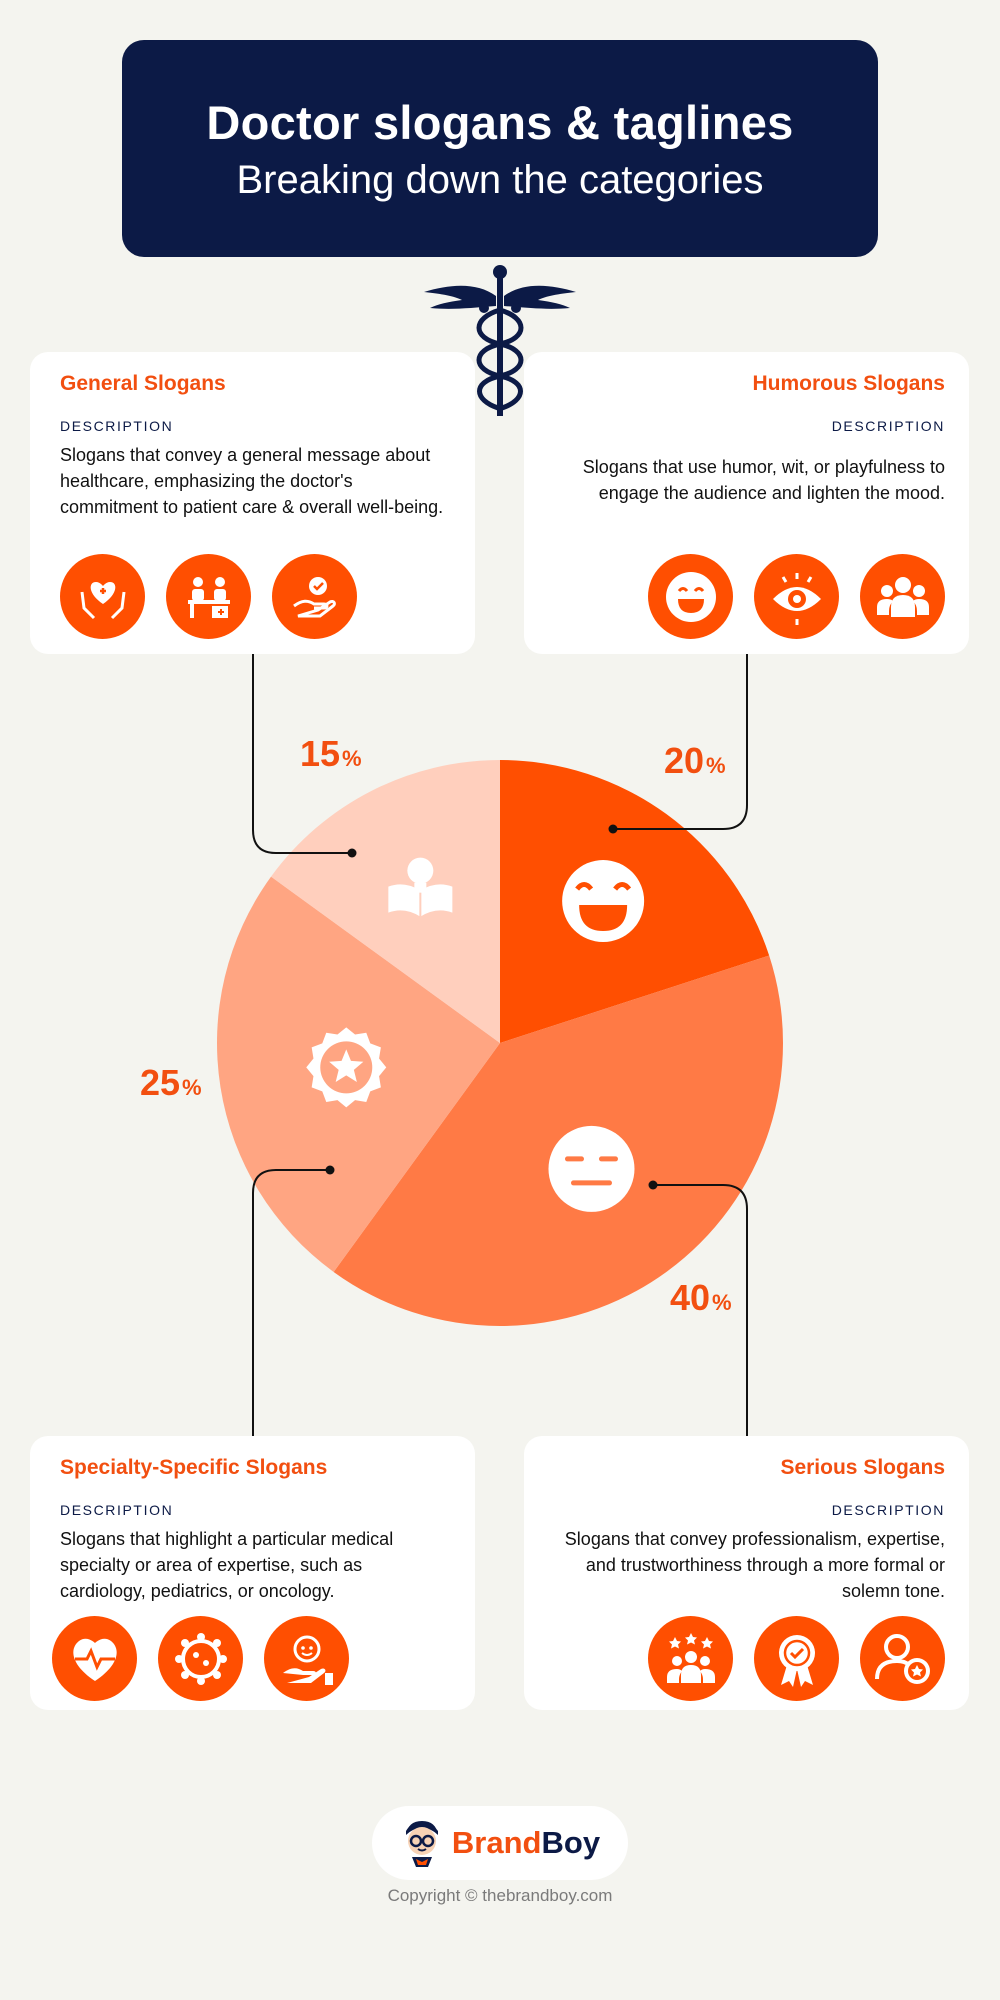 The height and width of the screenshot is (2000, 1000). I want to click on logo-wordmark: BrandBoy, so click(526, 1843).